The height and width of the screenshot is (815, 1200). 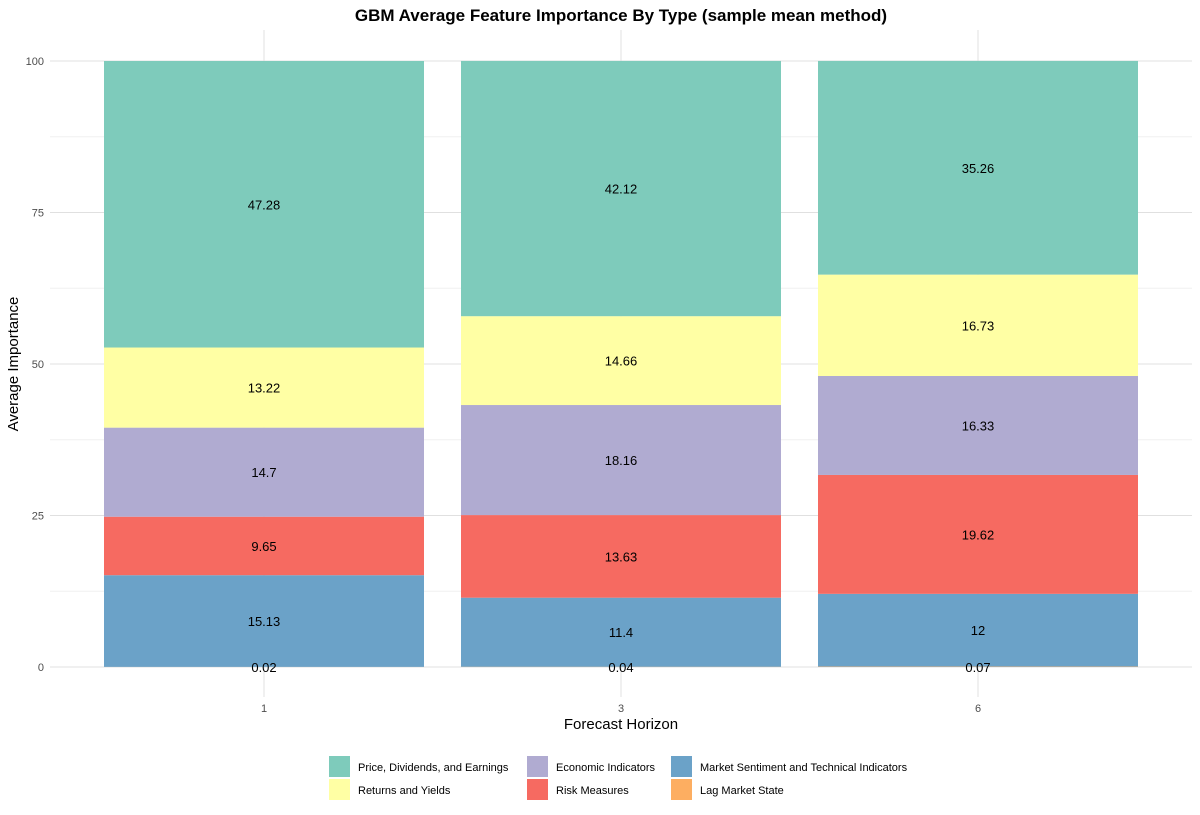 What do you see at coordinates (742, 791) in the screenshot?
I see `legend-label: Lag Market State` at bounding box center [742, 791].